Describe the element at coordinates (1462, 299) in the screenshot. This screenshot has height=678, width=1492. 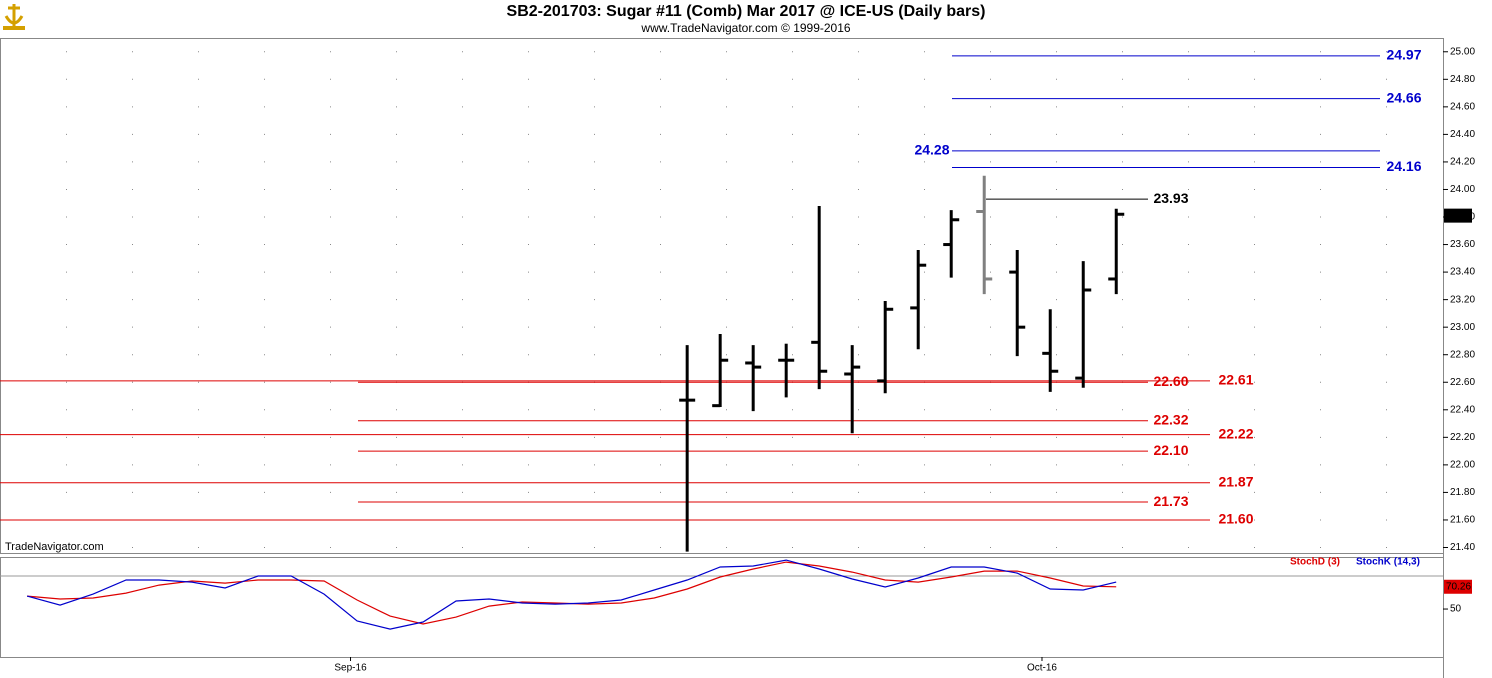
I see `y-tick-label: 23.20` at that location.